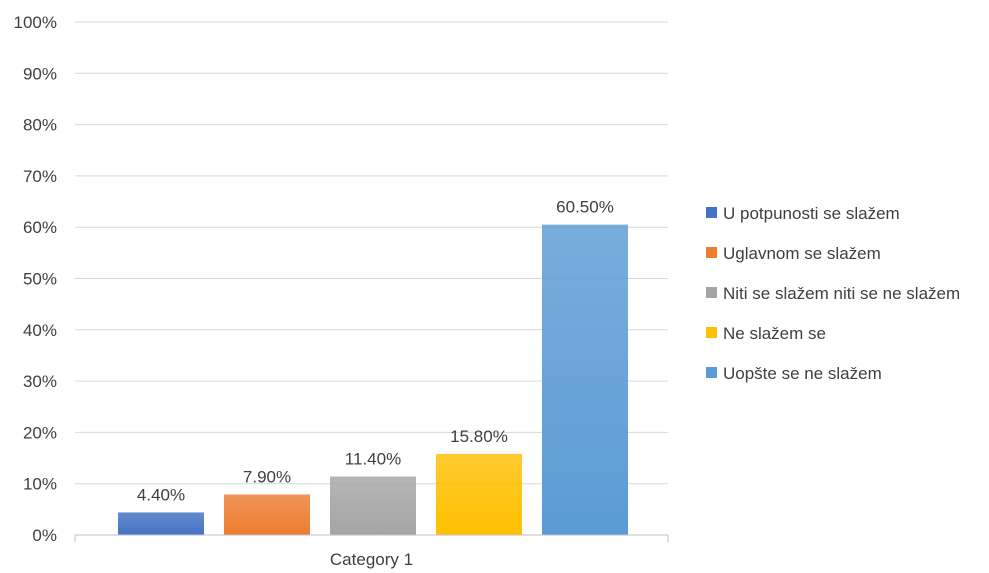  I want to click on data-label: 60.50%, so click(585, 207).